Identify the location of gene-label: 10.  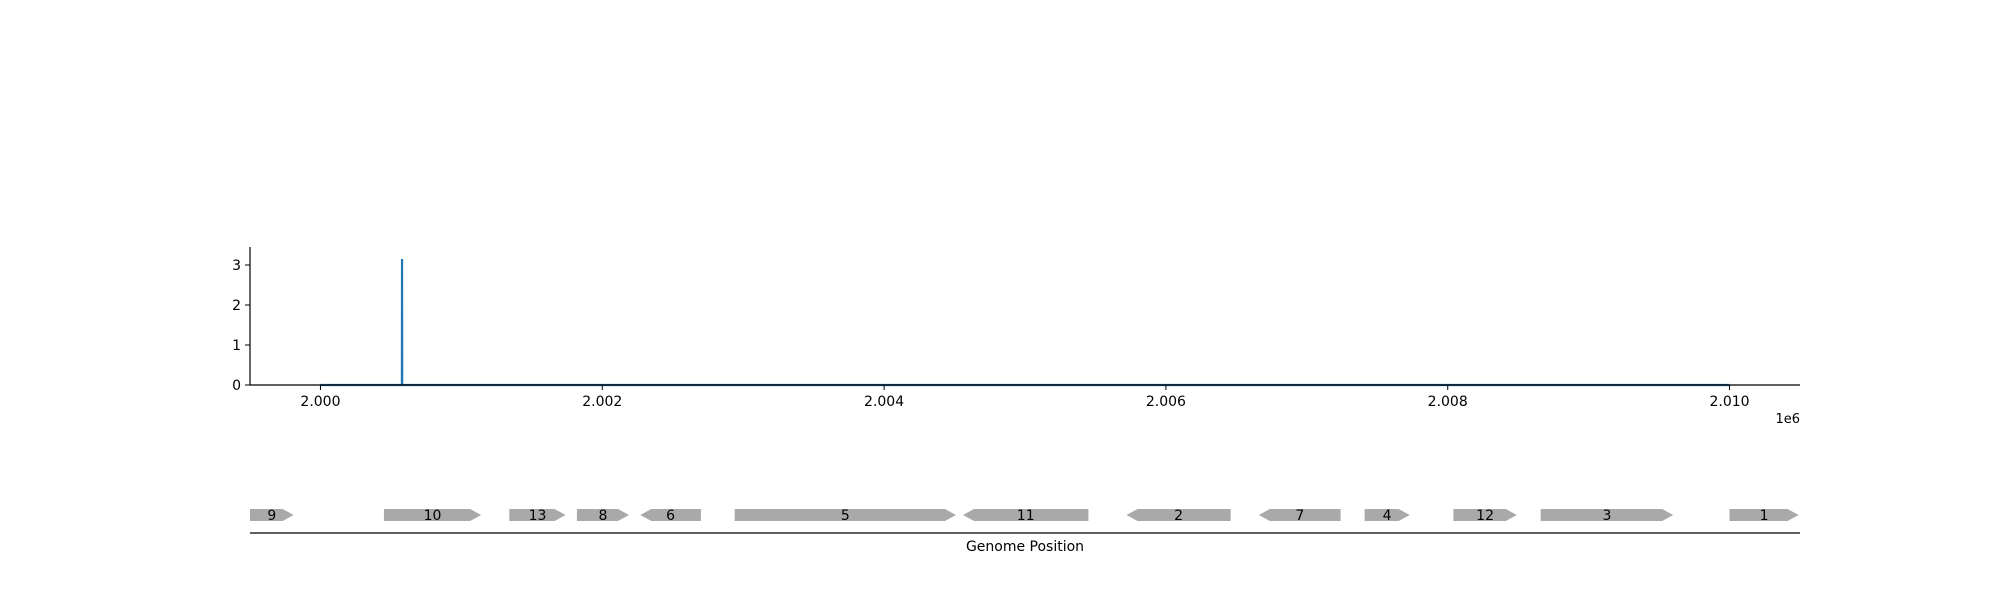
(433, 516).